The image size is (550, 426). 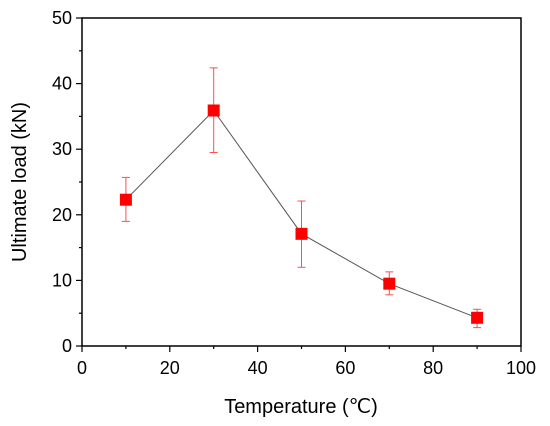 I want to click on y-axis-title: Ultimate load (kN), so click(x=20, y=182).